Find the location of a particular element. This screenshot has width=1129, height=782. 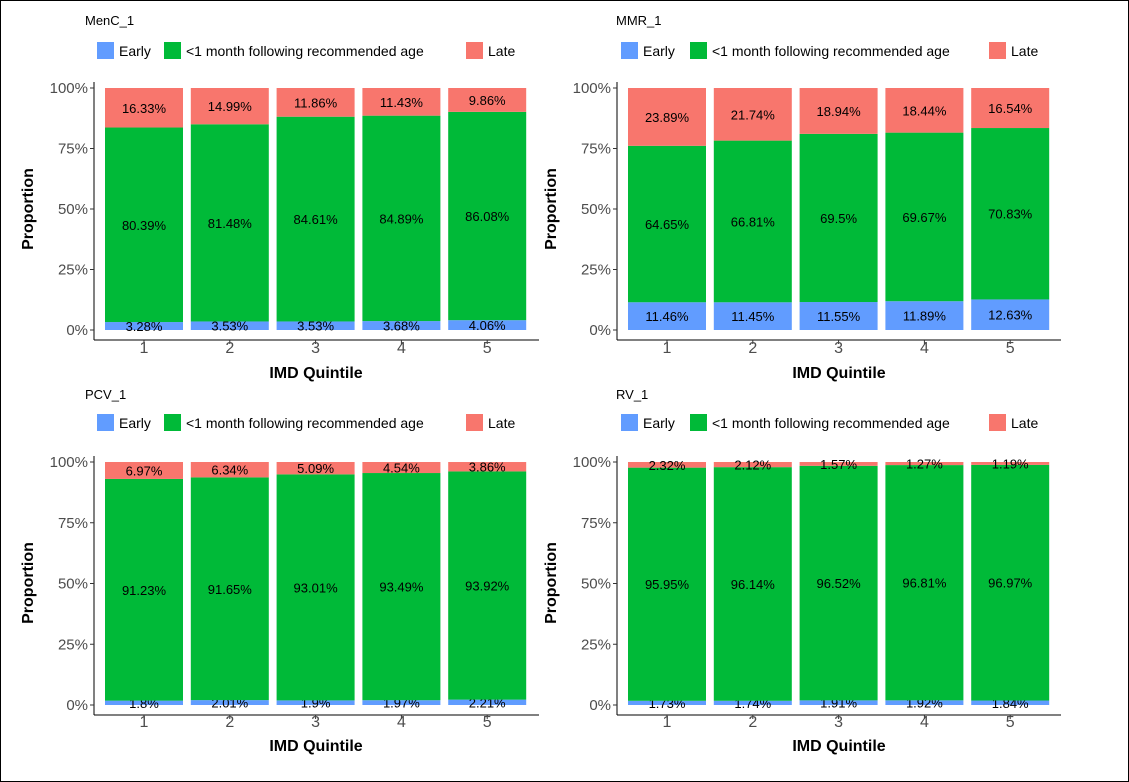

panel-1-legend-key-early is located at coordinates (105, 50).